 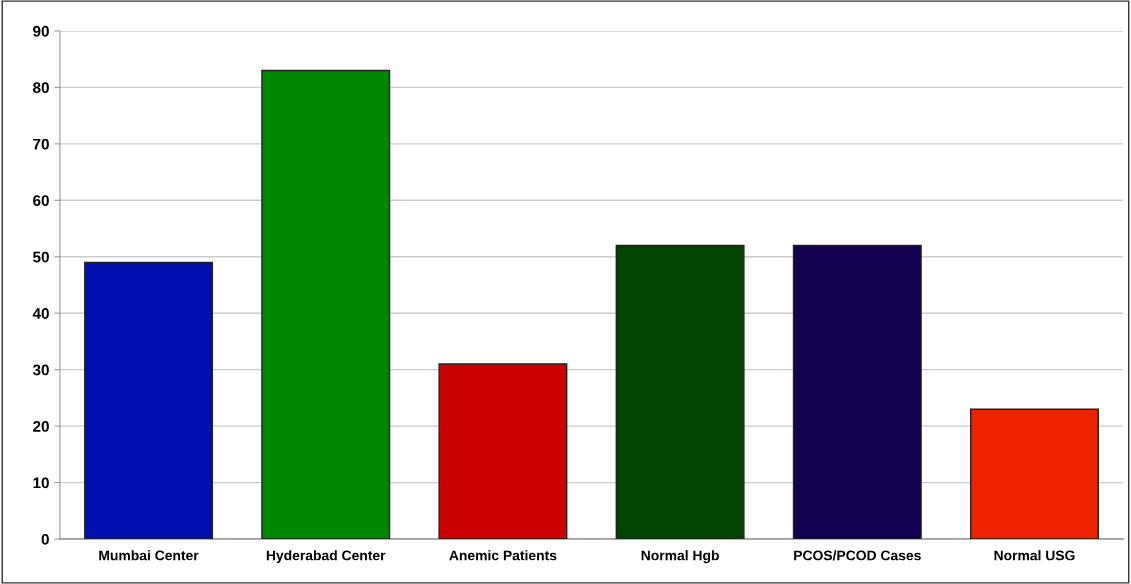 I want to click on x-tick-label: Hyderabad Center, so click(x=326, y=557).